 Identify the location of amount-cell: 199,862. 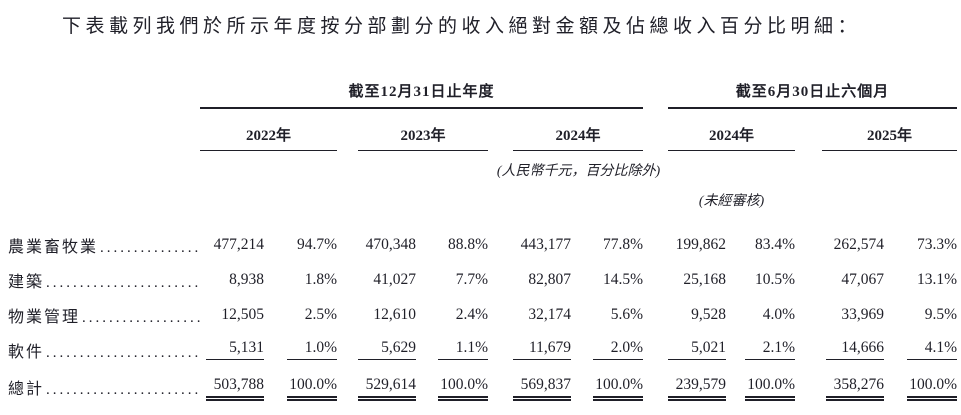
(701, 244).